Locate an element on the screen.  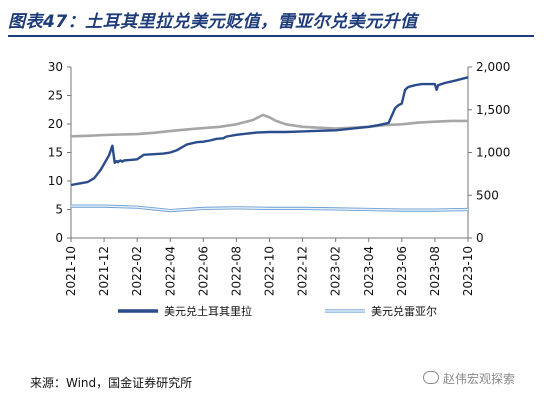
x-tick-label: 2021-10 is located at coordinates (71, 271).